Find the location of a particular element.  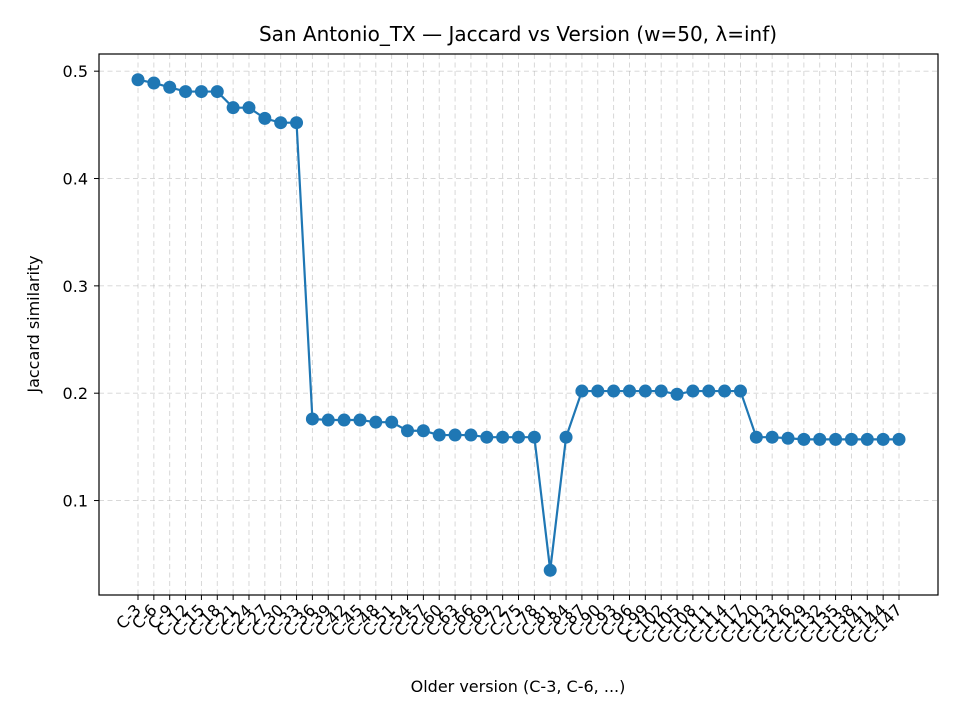

x-axis-label: Older version (C-3, C-6, ...) is located at coordinates (518, 686).